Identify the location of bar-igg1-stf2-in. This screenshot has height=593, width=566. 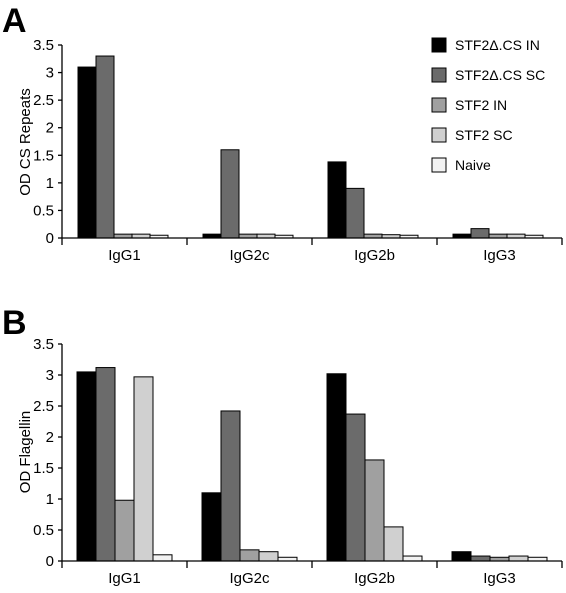
(124, 530).